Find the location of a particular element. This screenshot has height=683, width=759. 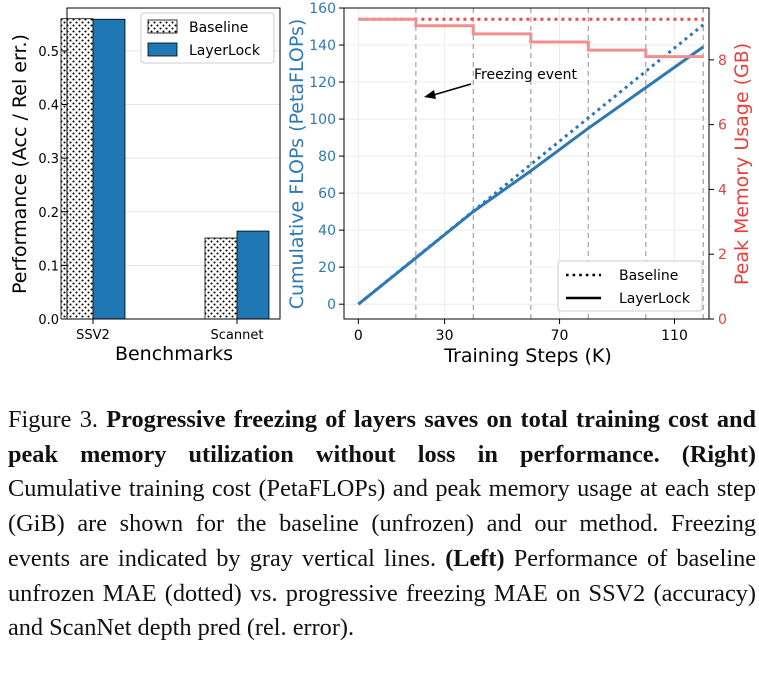

left-plot-frame is located at coordinates (173, 163).